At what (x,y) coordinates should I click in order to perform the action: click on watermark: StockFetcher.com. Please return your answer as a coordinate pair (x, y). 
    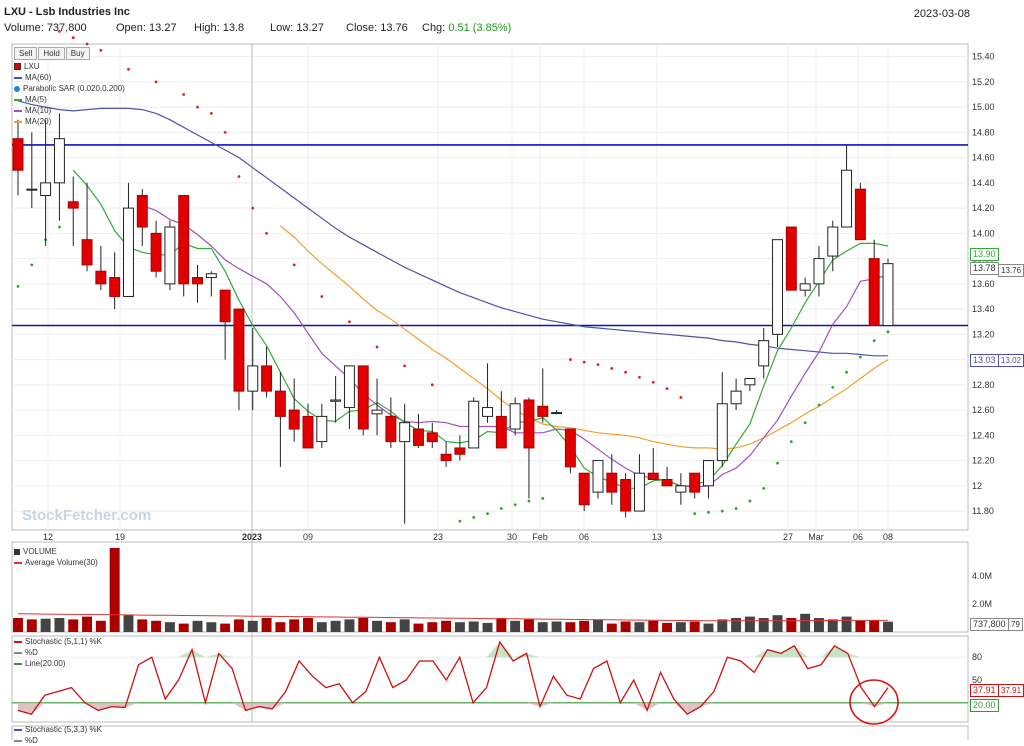
    Looking at the image, I should click on (87, 515).